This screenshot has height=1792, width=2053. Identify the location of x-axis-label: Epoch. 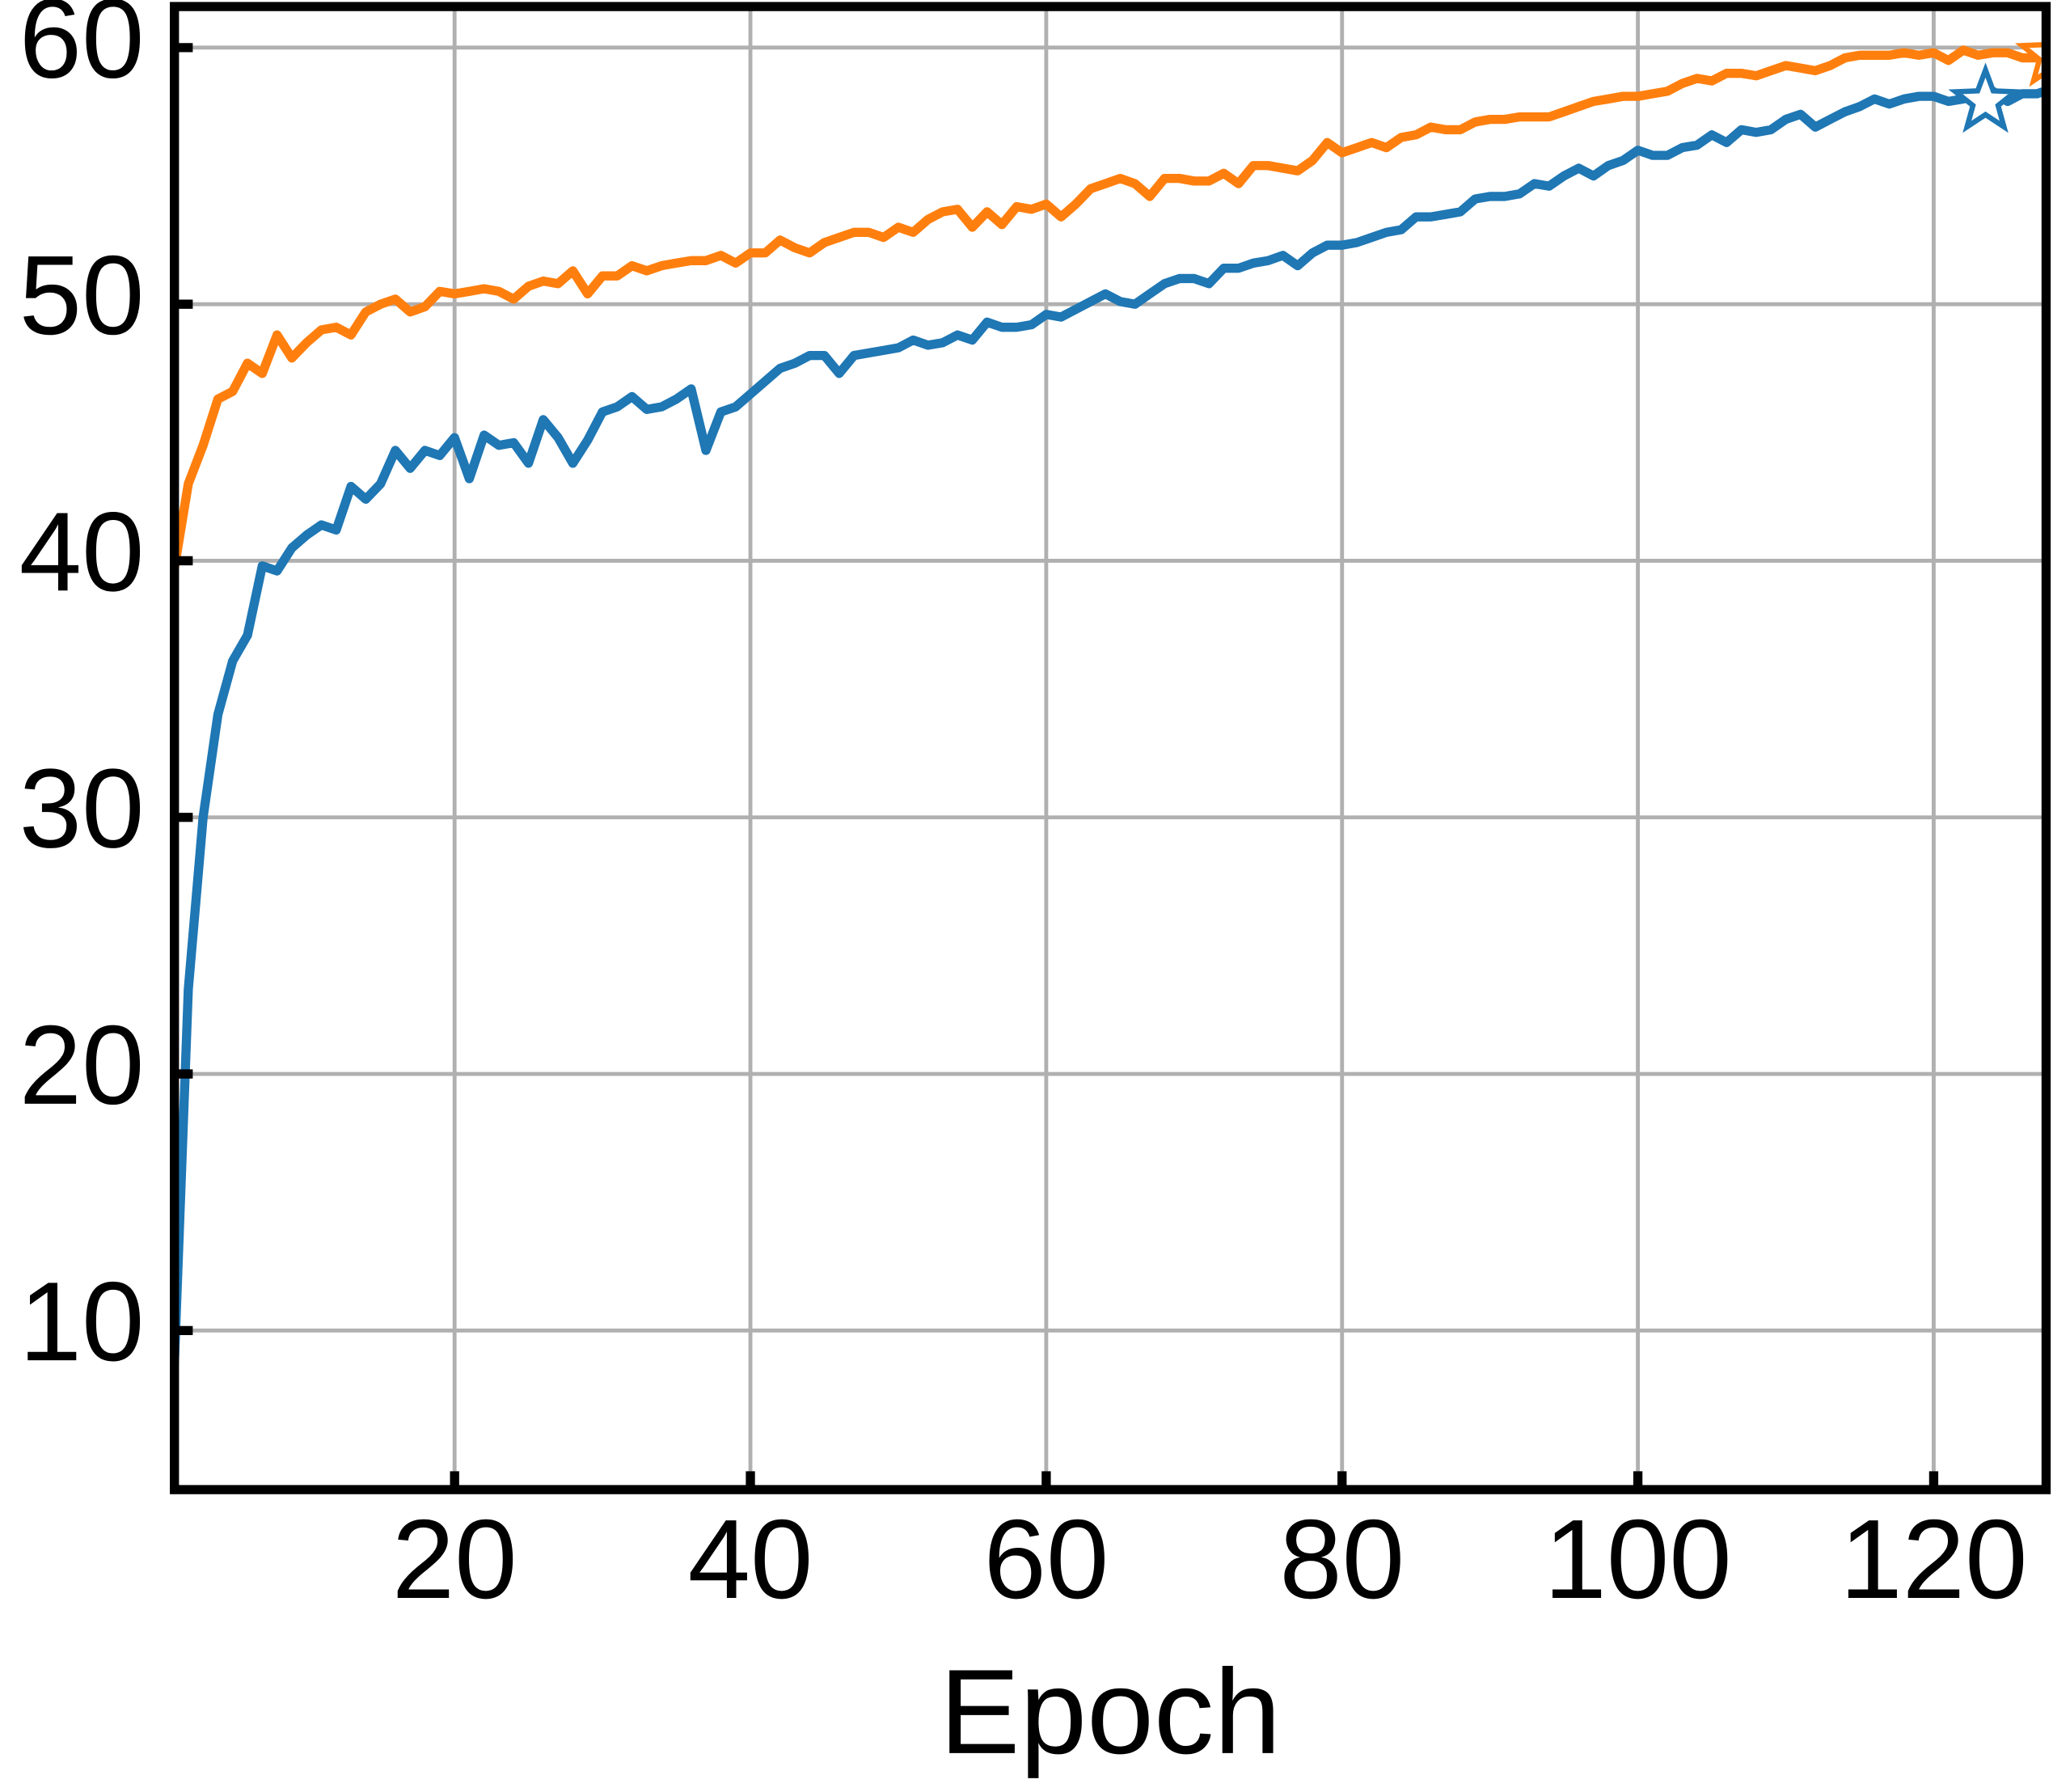
(1110, 1711).